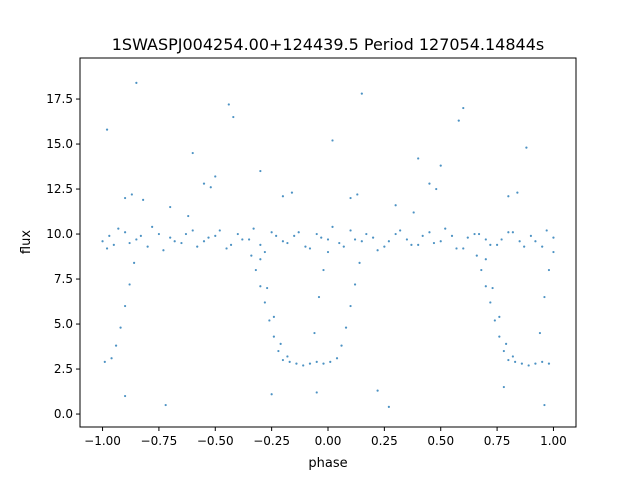 This screenshot has width=640, height=480. What do you see at coordinates (63, 369) in the screenshot?
I see `y-tick-label: 2.5` at bounding box center [63, 369].